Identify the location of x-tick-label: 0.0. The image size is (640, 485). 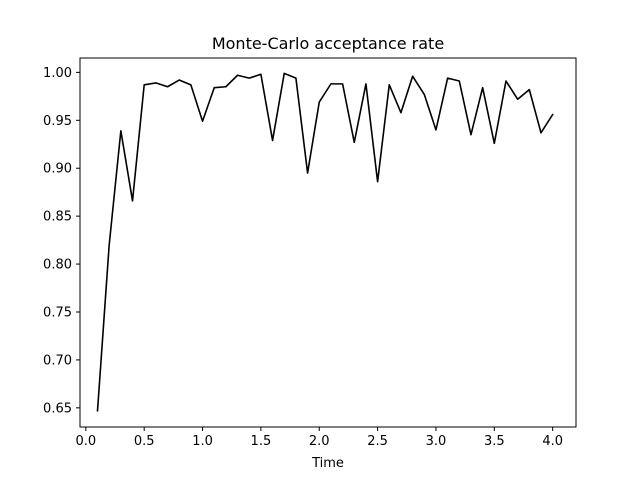
(85, 441).